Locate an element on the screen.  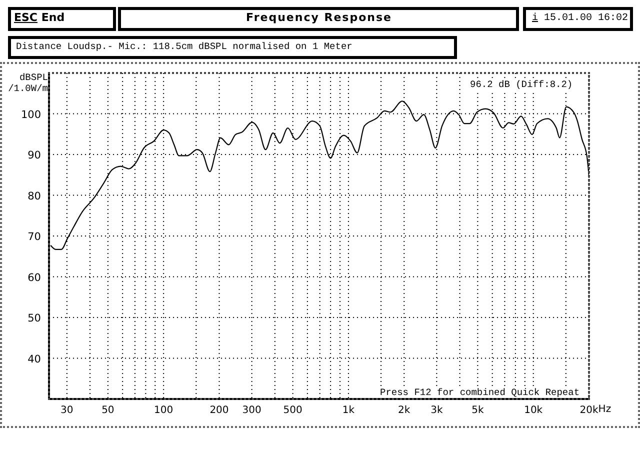
x-tick-label: 30 is located at coordinates (67, 410).